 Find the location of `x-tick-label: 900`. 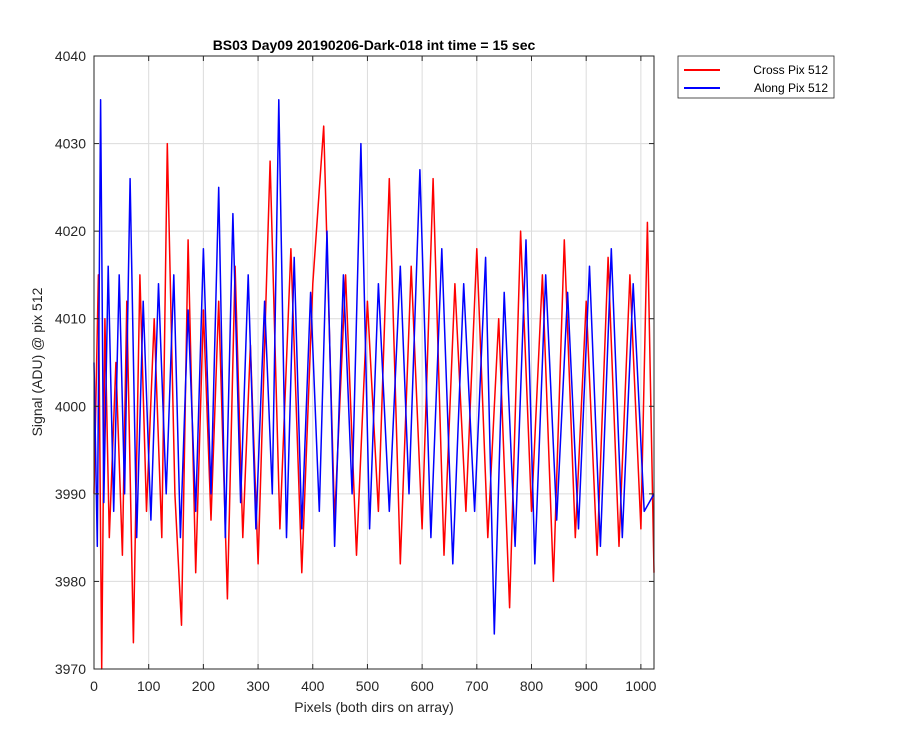

x-tick-label: 900 is located at coordinates (587, 686).